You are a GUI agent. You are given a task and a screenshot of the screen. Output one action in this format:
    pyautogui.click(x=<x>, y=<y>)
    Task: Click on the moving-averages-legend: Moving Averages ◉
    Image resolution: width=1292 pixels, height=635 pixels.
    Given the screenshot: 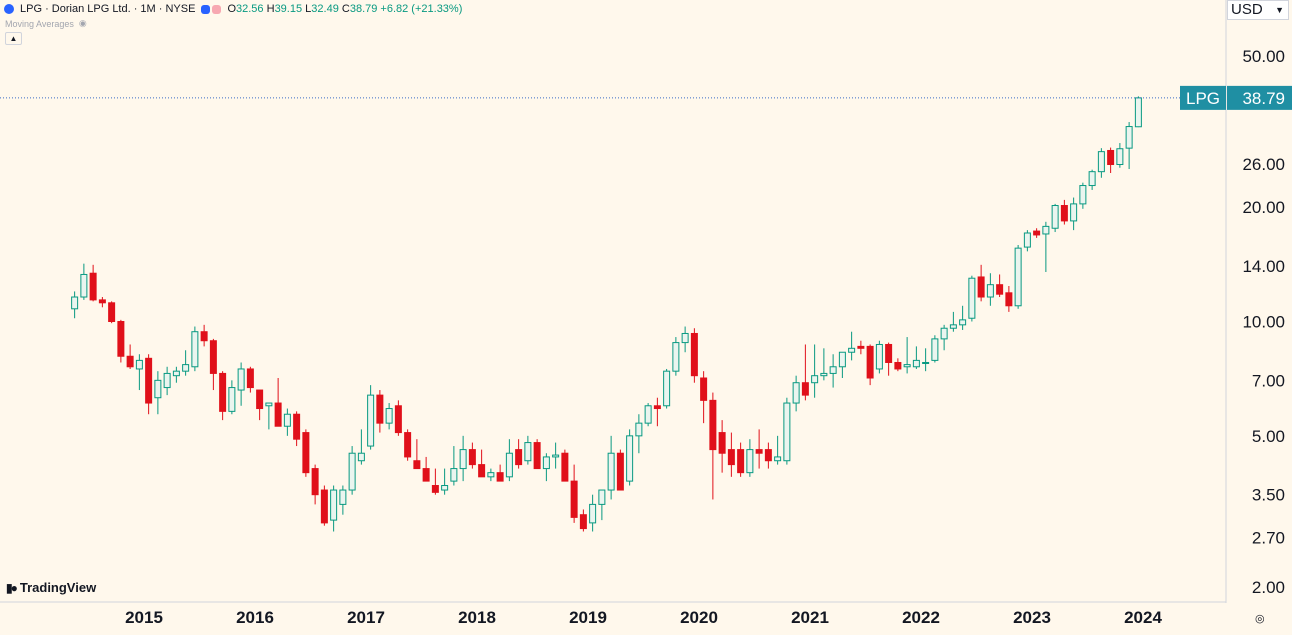 What is the action you would take?
    pyautogui.click(x=46, y=23)
    